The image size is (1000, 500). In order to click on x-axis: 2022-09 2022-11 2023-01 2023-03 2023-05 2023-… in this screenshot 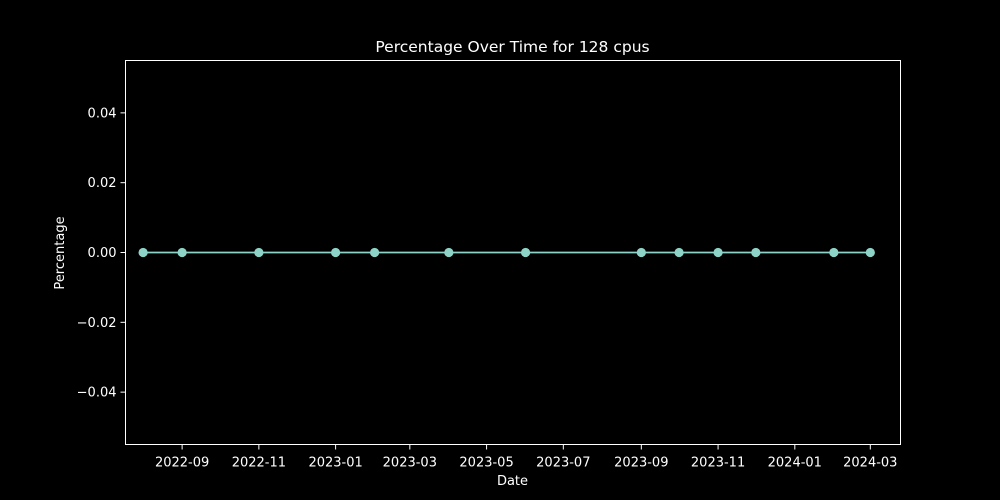, I will do `click(526, 457)`.